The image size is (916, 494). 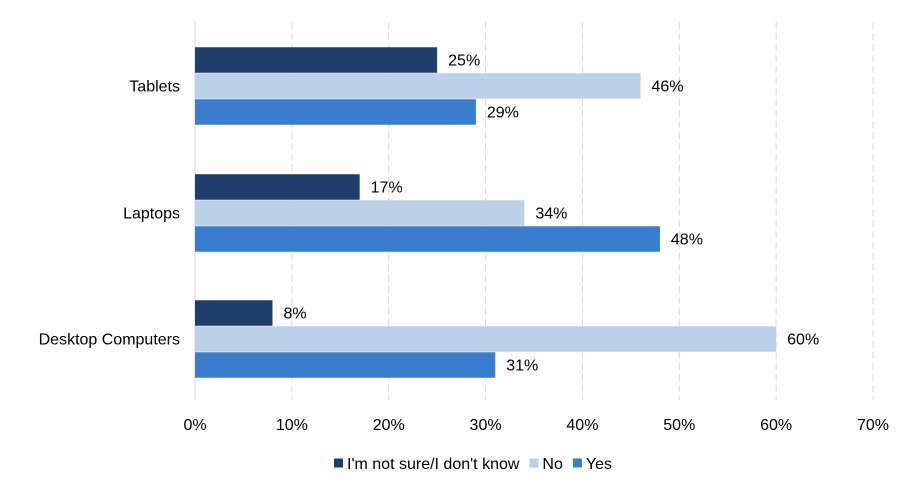 What do you see at coordinates (292, 425) in the screenshot?
I see `x-tick-label: 10%` at bounding box center [292, 425].